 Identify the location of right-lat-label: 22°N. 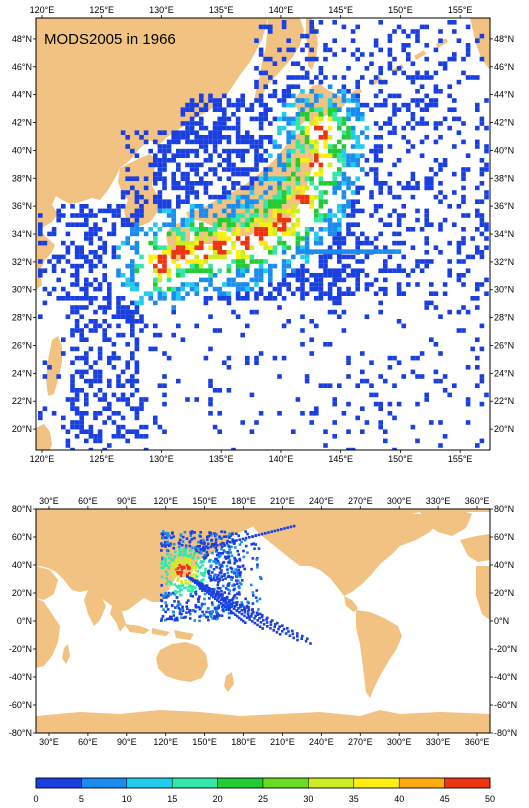
(504, 401).